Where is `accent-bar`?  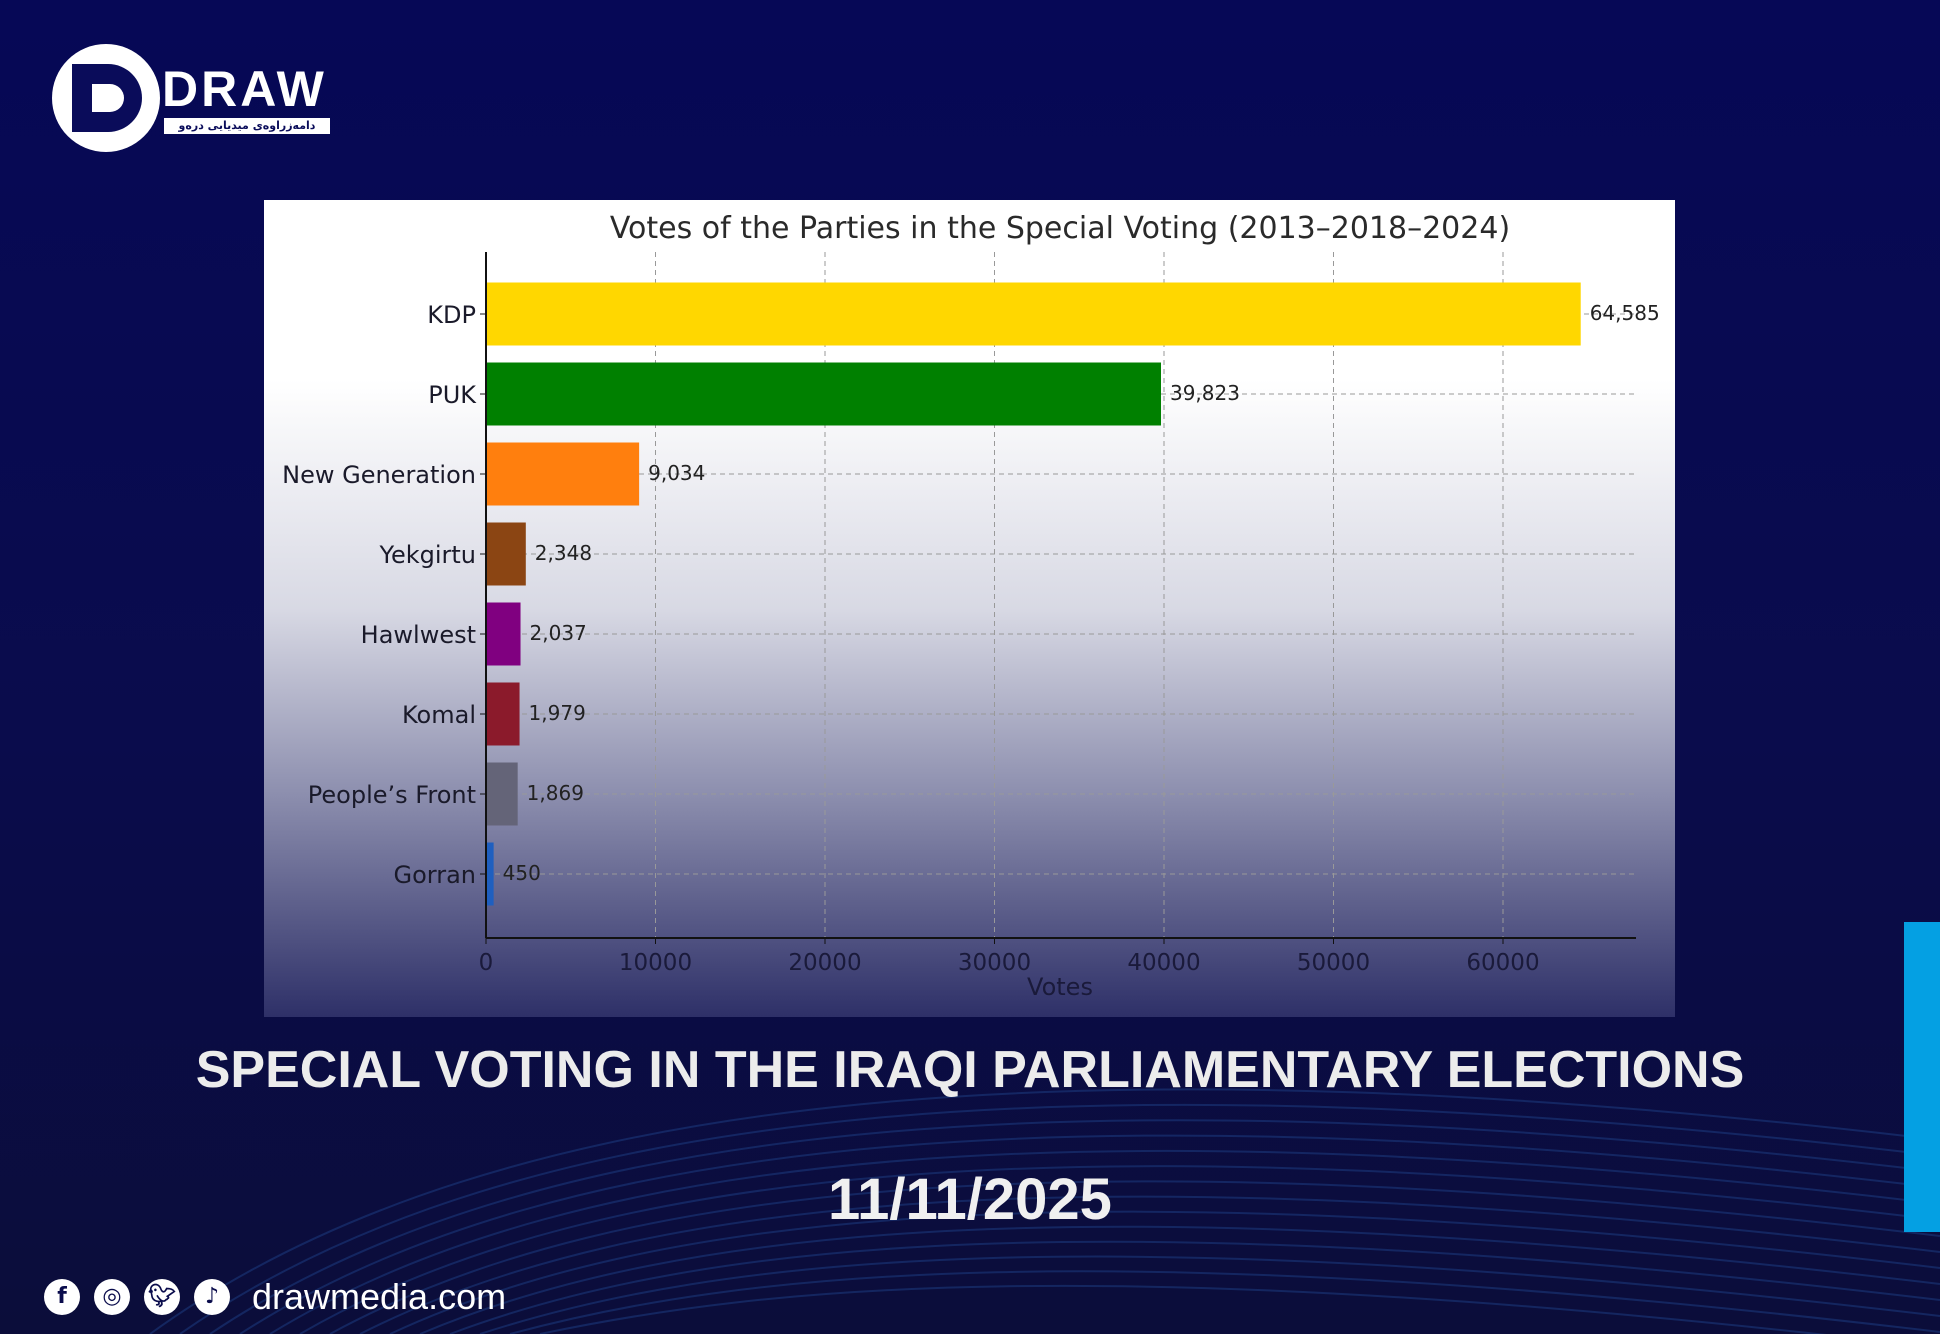 accent-bar is located at coordinates (1922, 1077).